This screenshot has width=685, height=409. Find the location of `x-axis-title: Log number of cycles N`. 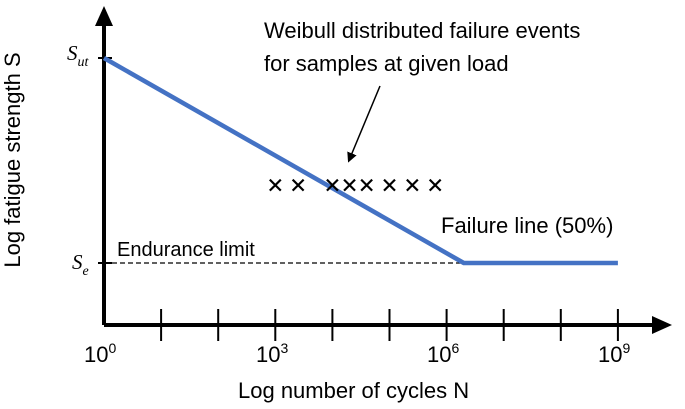

x-axis-title: Log number of cycles N is located at coordinates (353, 390).